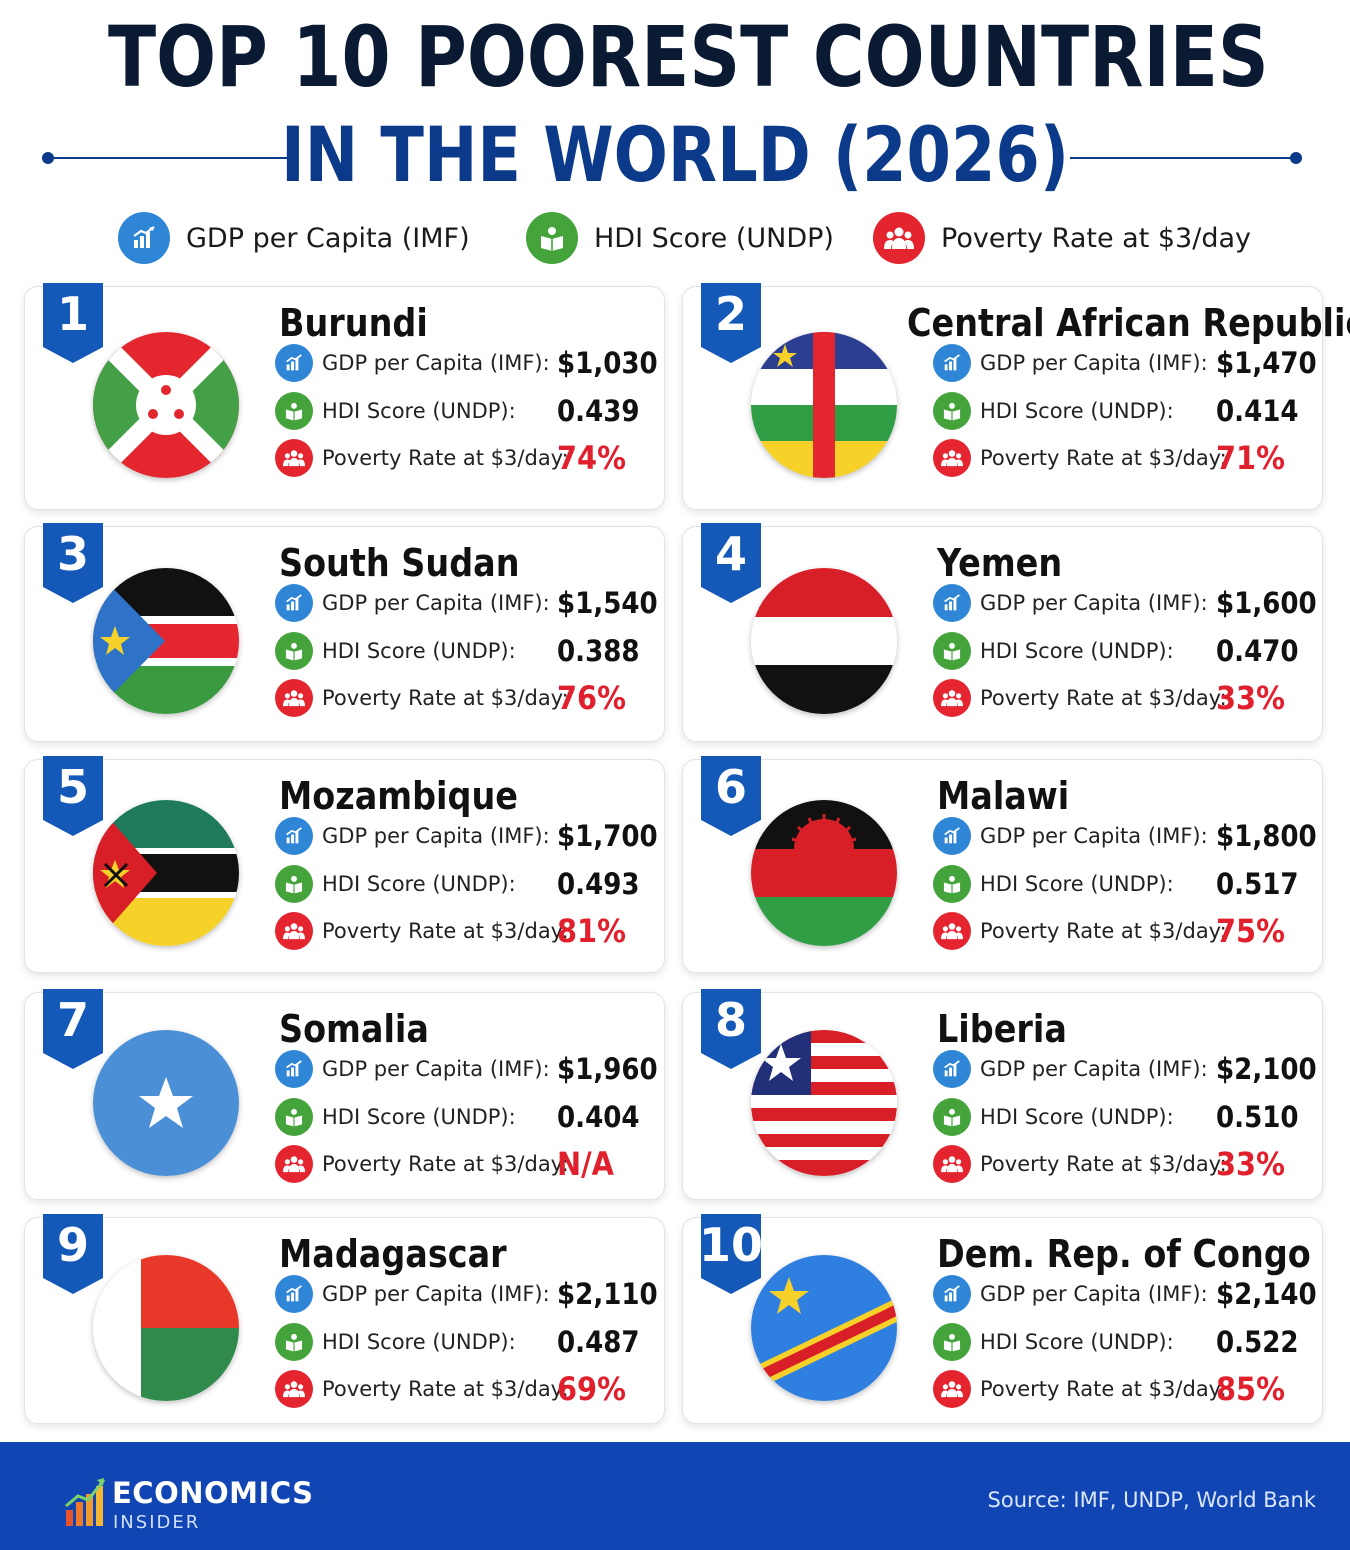 Image resolution: width=1350 pixels, height=1550 pixels. I want to click on divider-dot-left, so click(48, 158).